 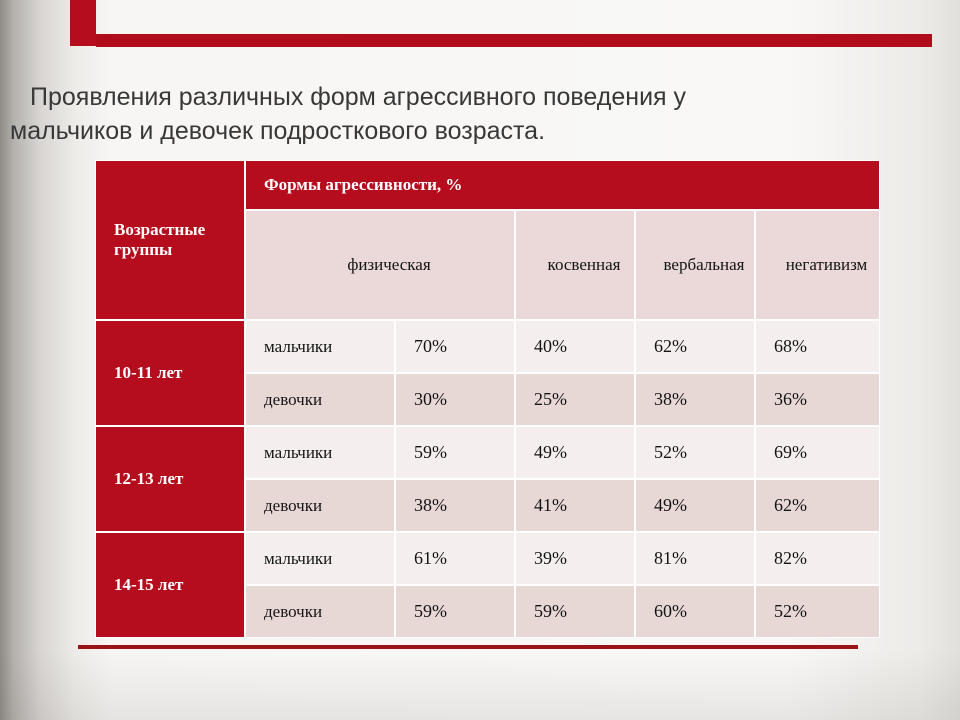 What do you see at coordinates (695, 265) in the screenshot?
I see `column-header-verbal: вербальная` at bounding box center [695, 265].